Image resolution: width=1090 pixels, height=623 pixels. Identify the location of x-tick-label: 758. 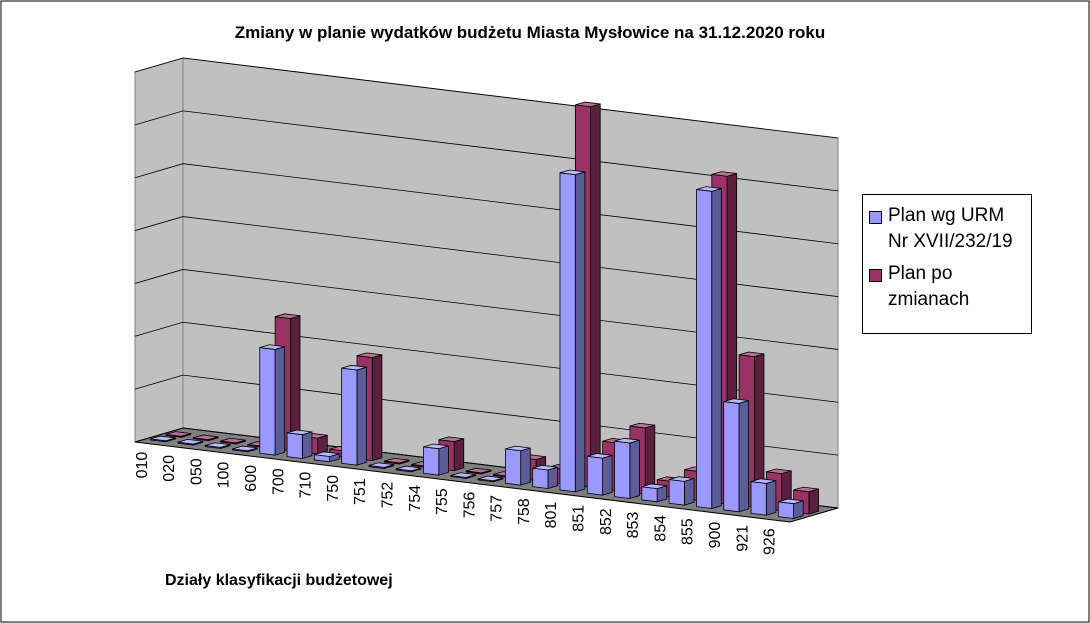
(524, 511).